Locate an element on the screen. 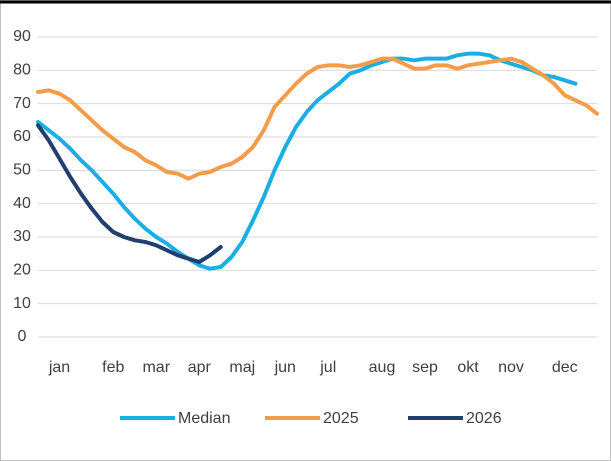 Image resolution: width=611 pixels, height=461 pixels. x-tick-label: dec is located at coordinates (565, 367).